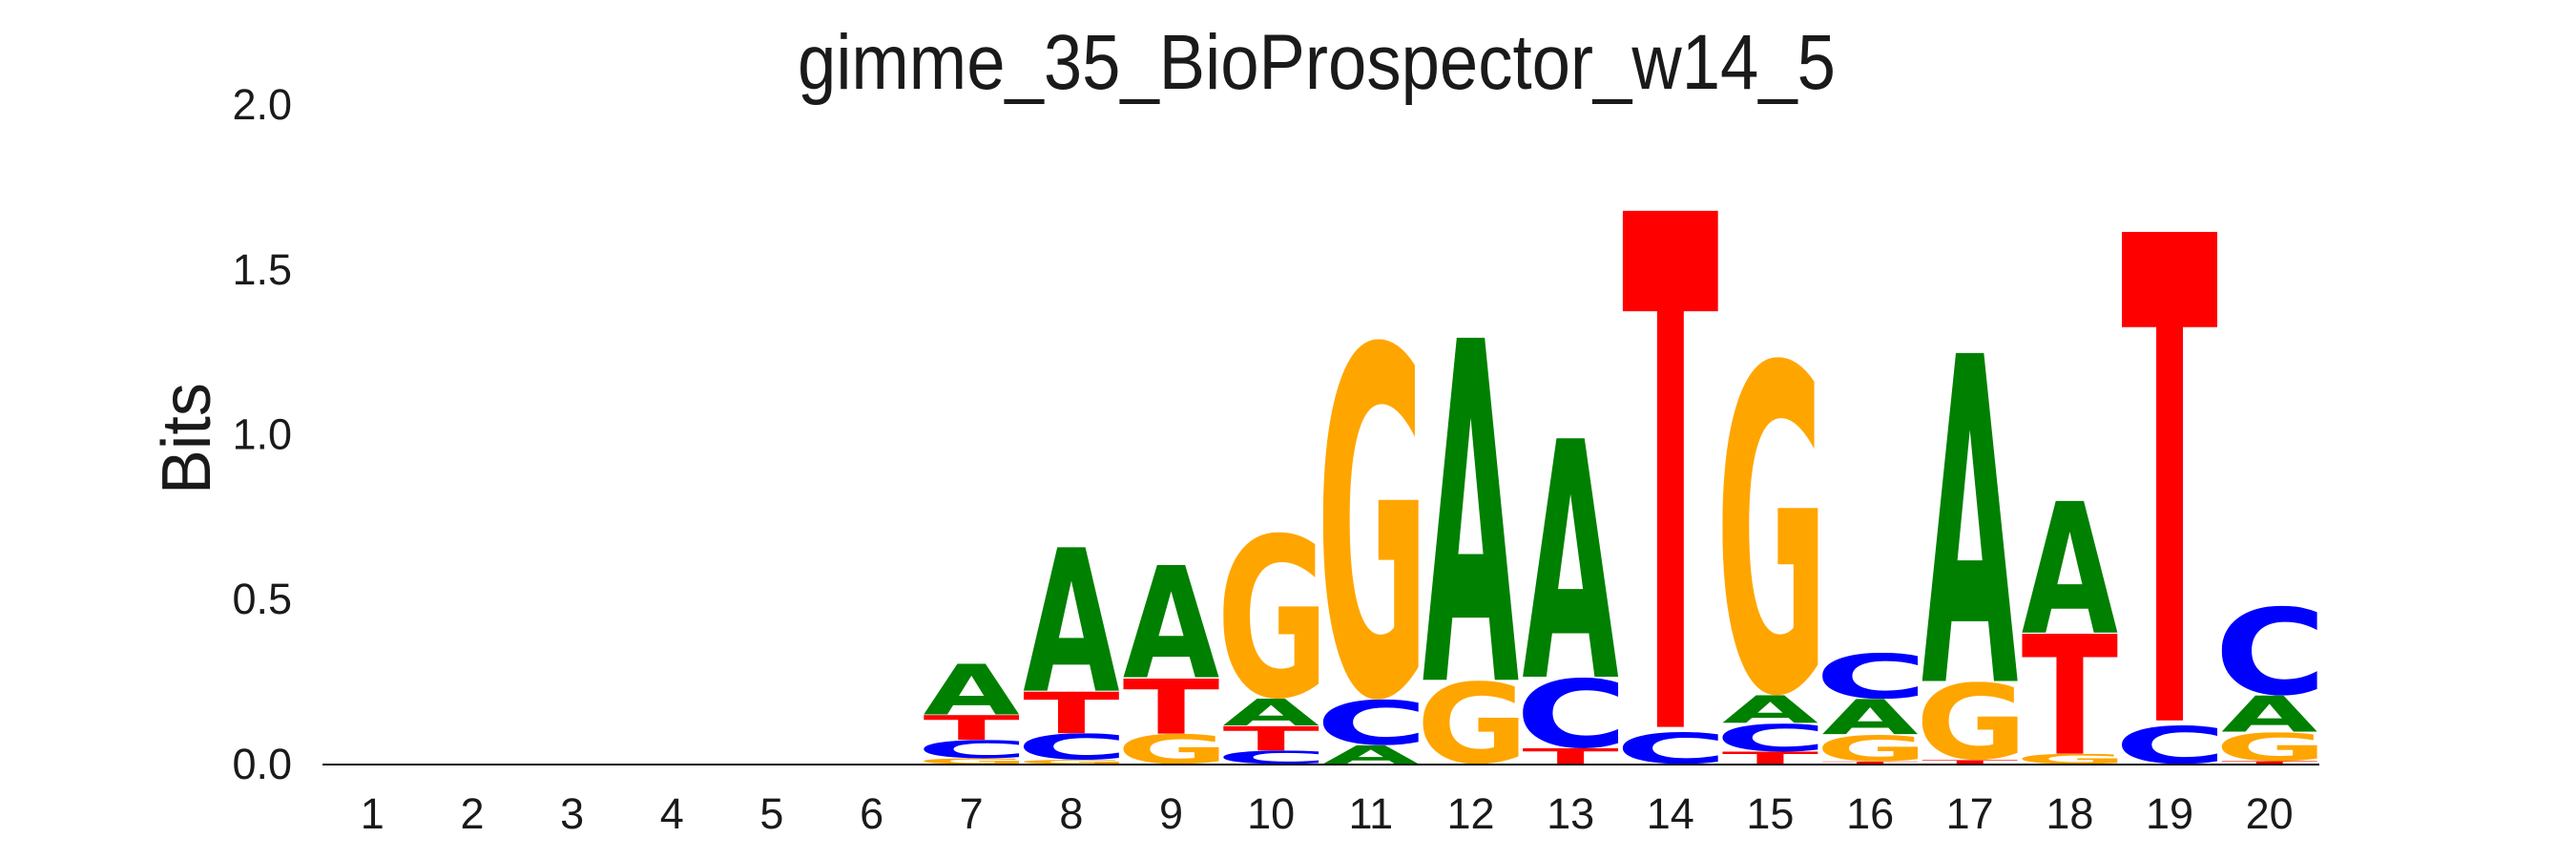 The image size is (2576, 859). What do you see at coordinates (262, 599) in the screenshot?
I see `svg-text: 0.5` at bounding box center [262, 599].